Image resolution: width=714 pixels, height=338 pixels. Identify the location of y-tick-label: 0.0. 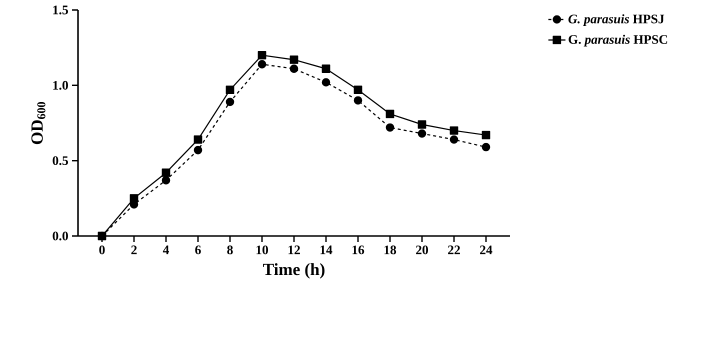
(60, 236).